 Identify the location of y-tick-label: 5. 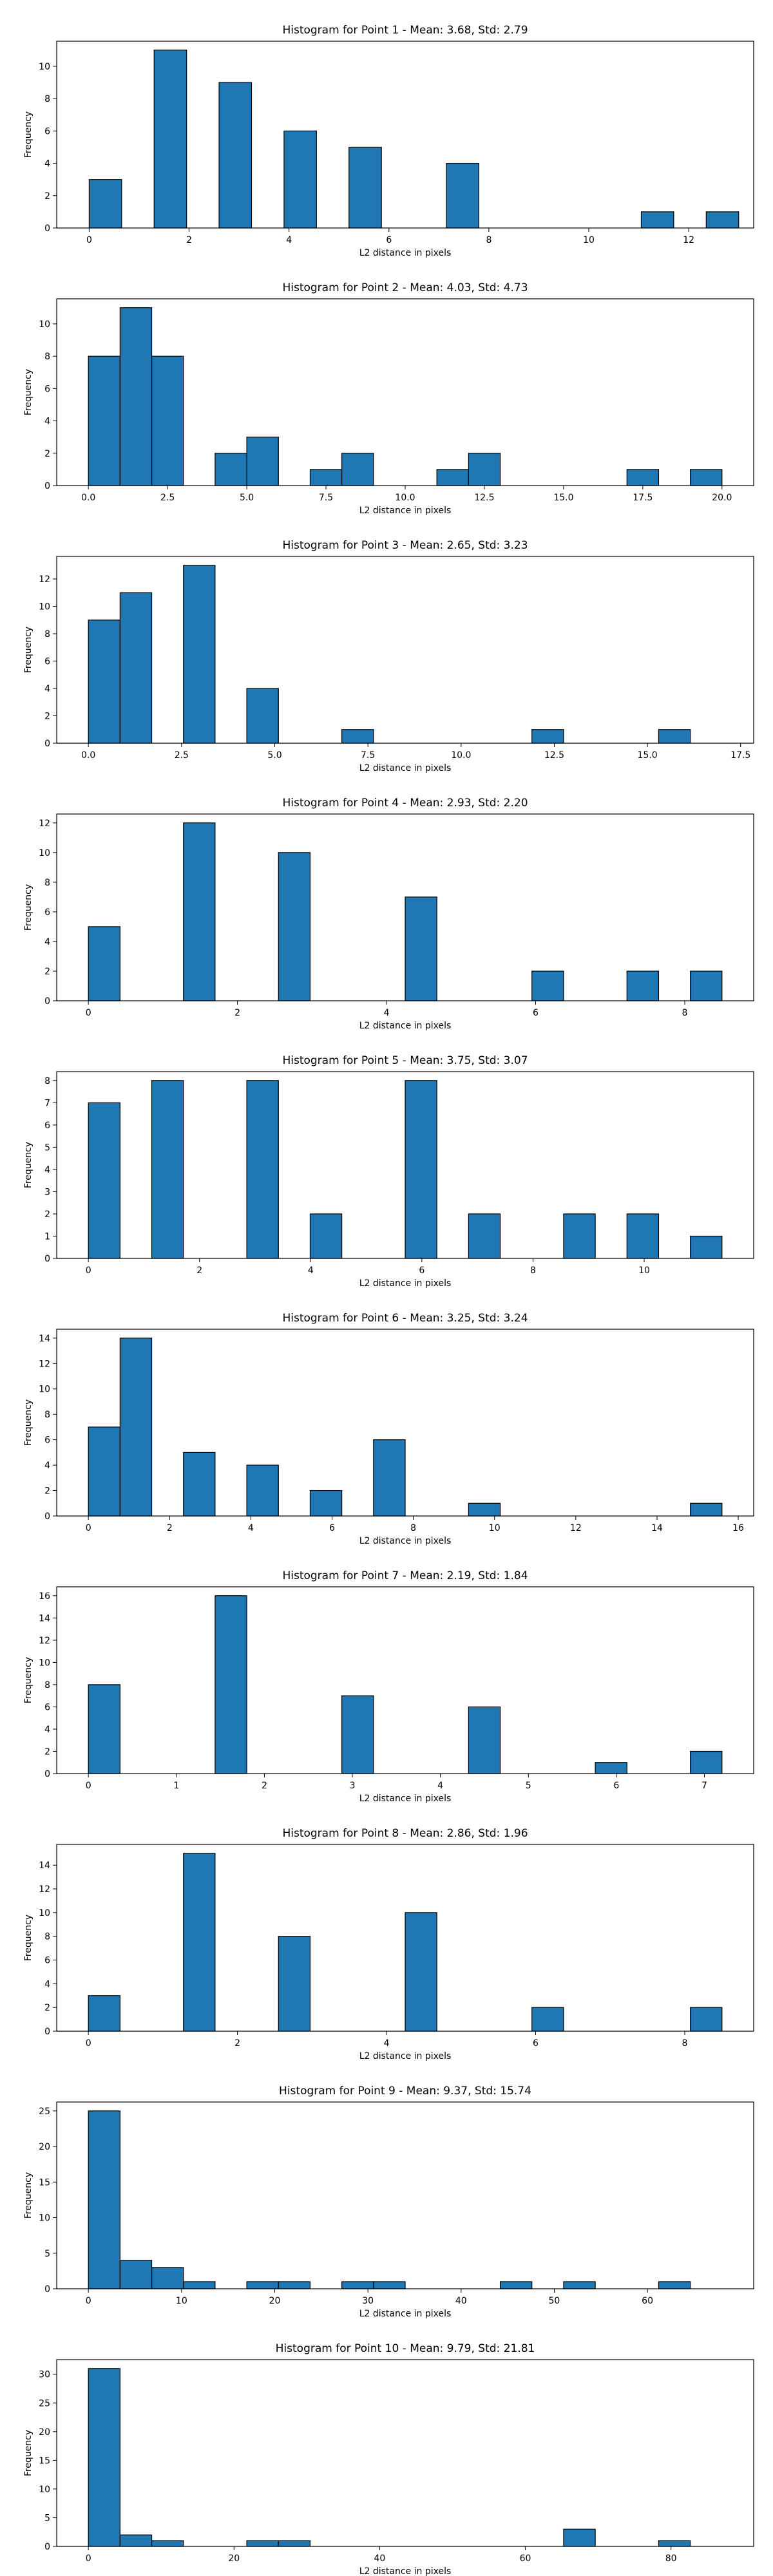
(47, 2518).